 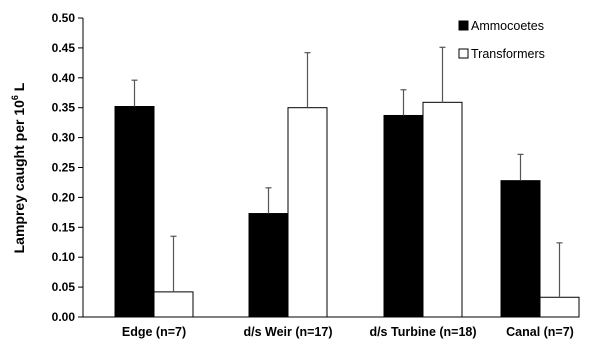 I want to click on y-tick-label: 0.45, so click(x=64, y=48).